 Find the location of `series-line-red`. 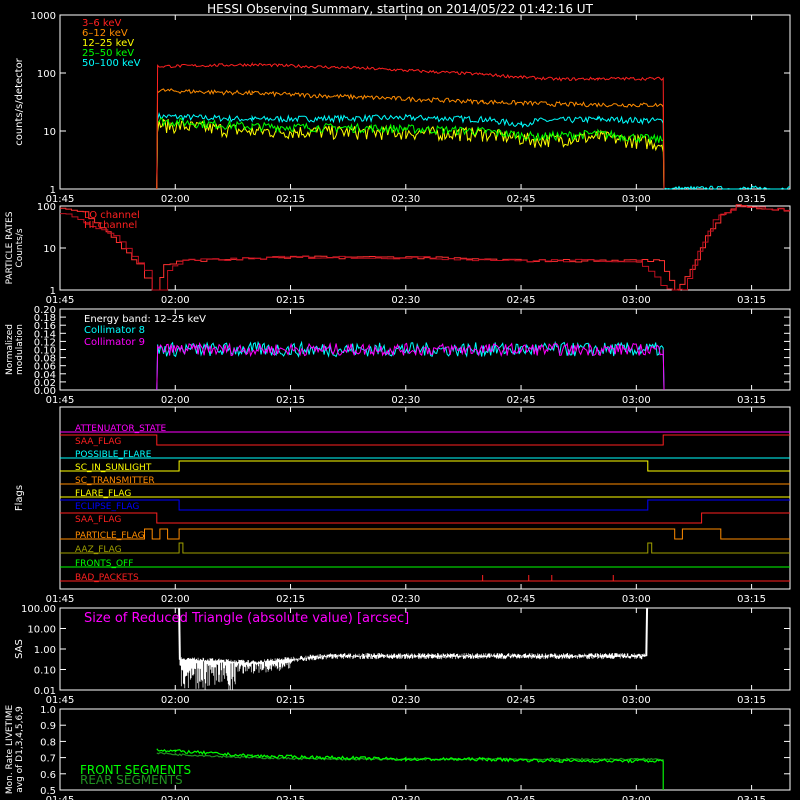

series-line-red is located at coordinates (410, 125).